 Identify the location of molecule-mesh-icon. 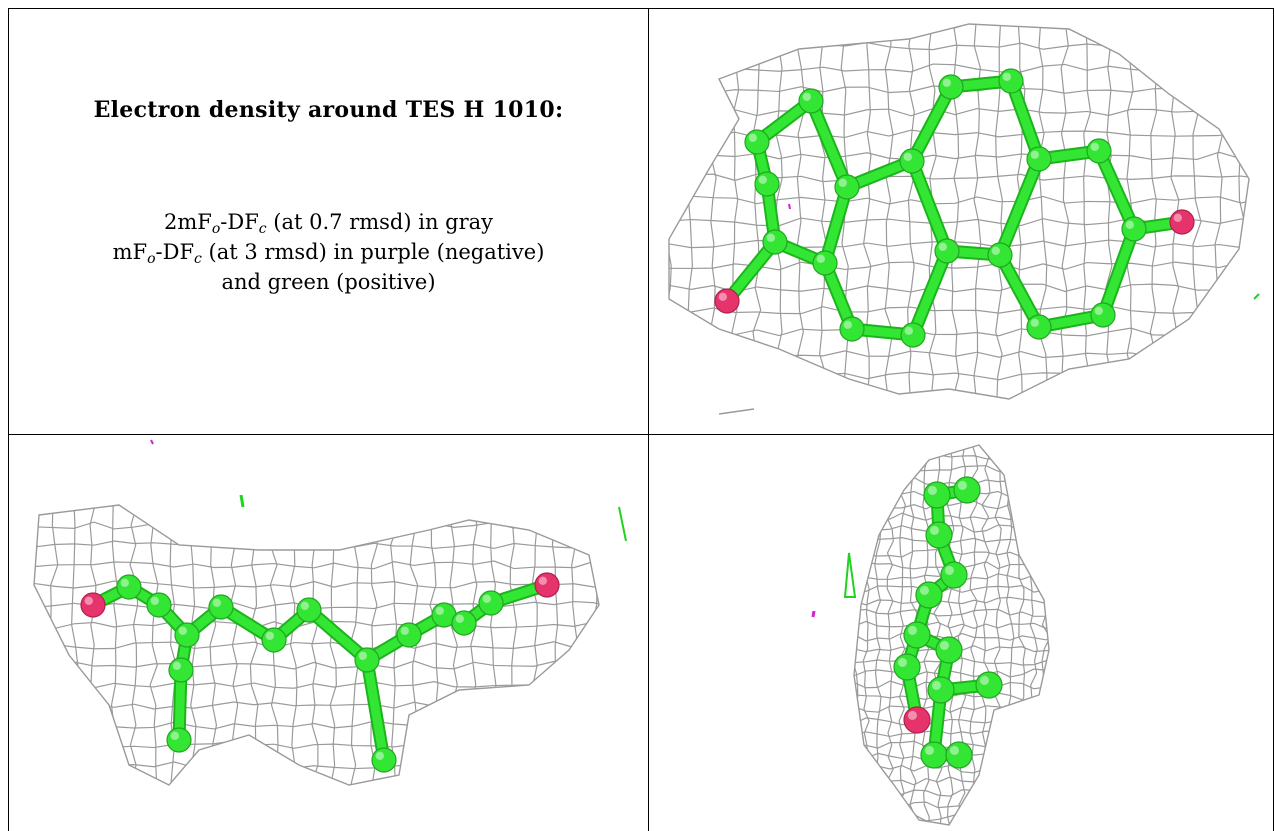
(930, 635).